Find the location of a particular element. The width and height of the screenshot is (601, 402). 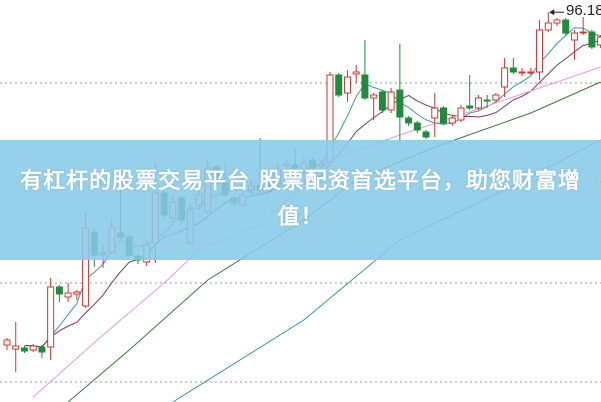

banner-text: 有杠杆的股票交易平台 股票配资首选平台，助您财富增值！ is located at coordinates (300, 199).